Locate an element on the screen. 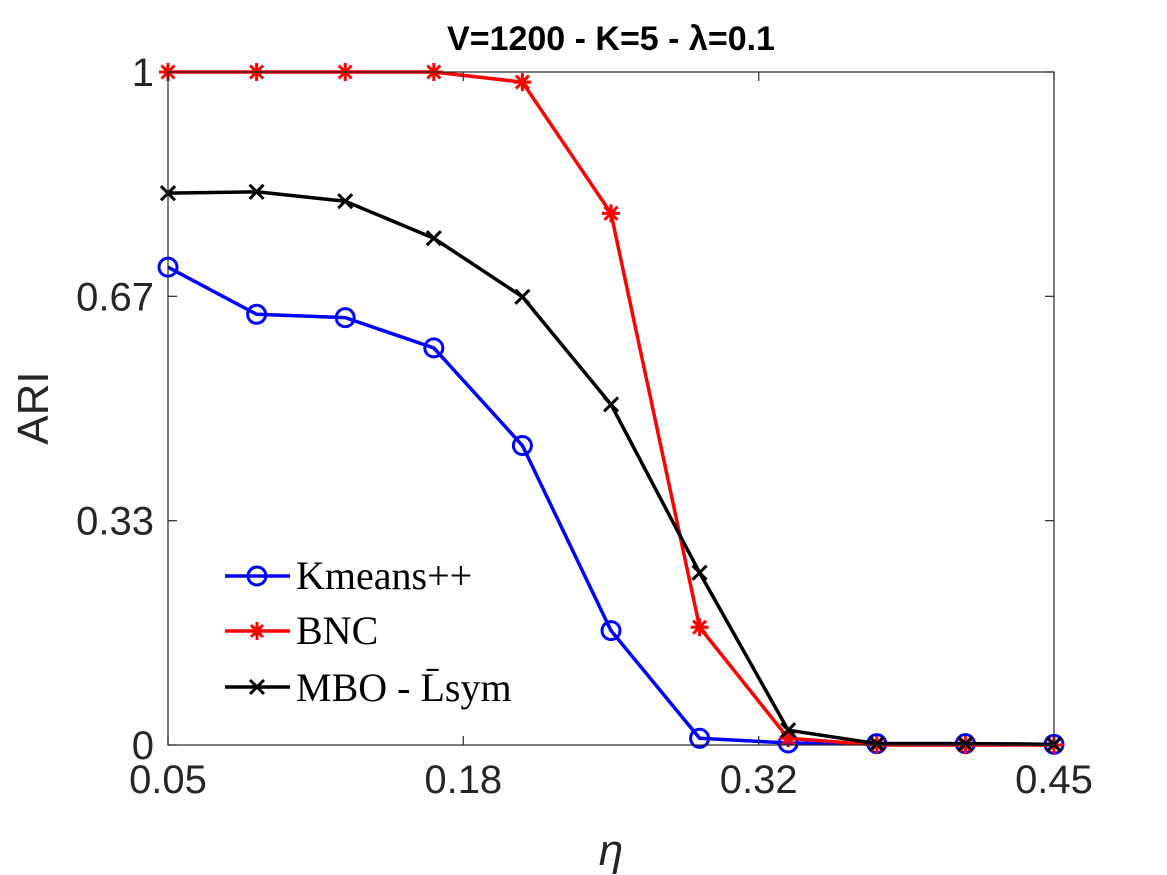  x-tick-label-3: 0.45 is located at coordinates (1054, 780).